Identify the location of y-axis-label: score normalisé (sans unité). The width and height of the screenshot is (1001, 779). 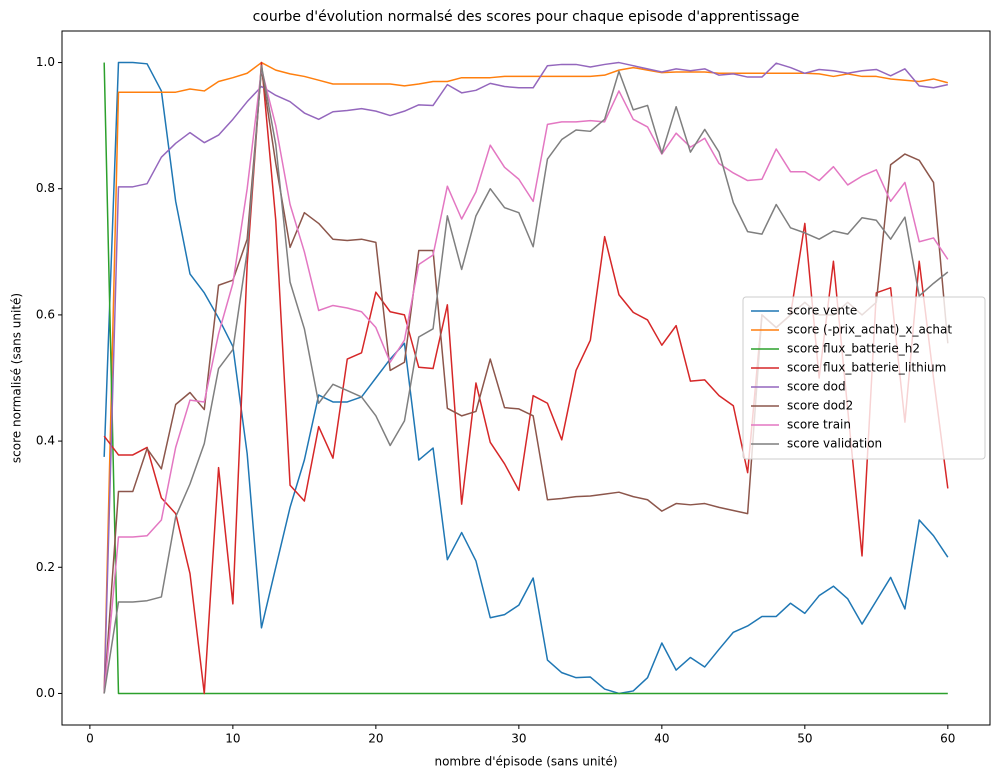
(17, 378).